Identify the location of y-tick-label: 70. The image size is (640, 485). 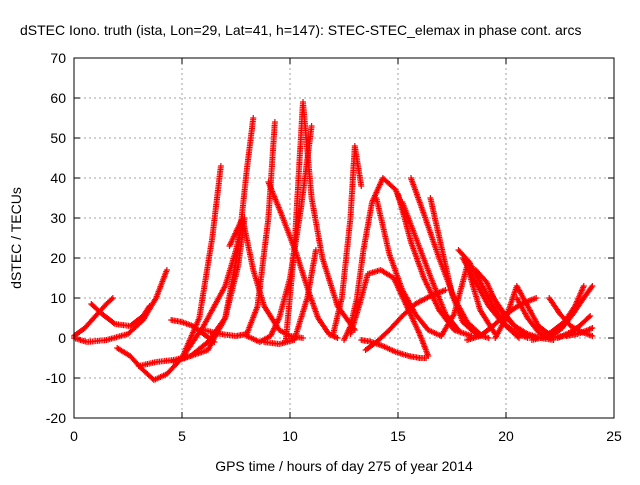
(58, 58).